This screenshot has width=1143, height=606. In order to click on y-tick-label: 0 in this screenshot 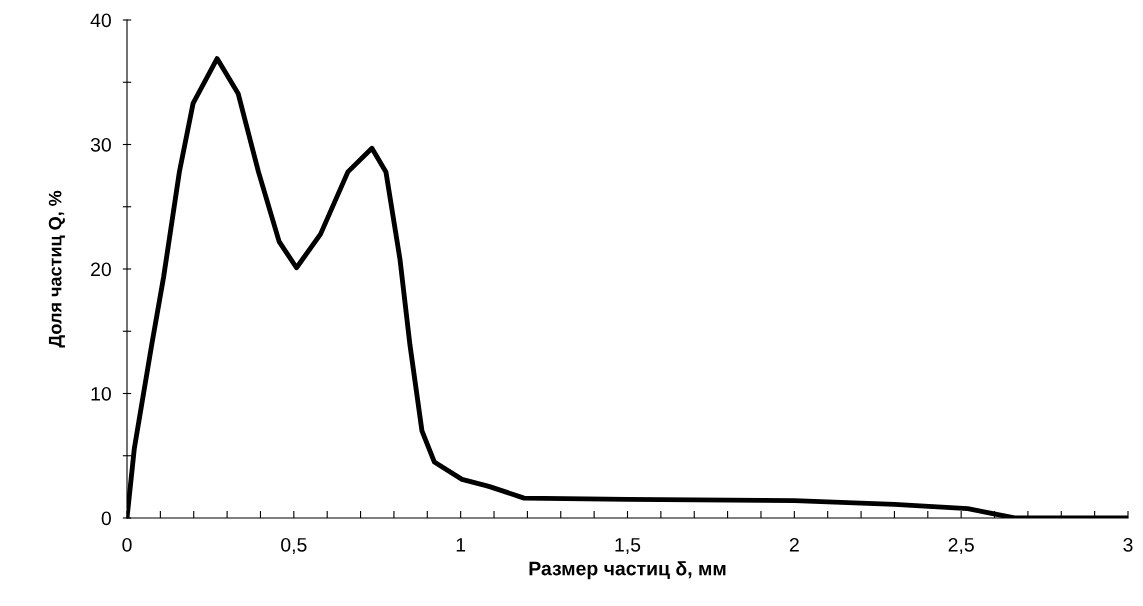, I will do `click(106, 518)`.